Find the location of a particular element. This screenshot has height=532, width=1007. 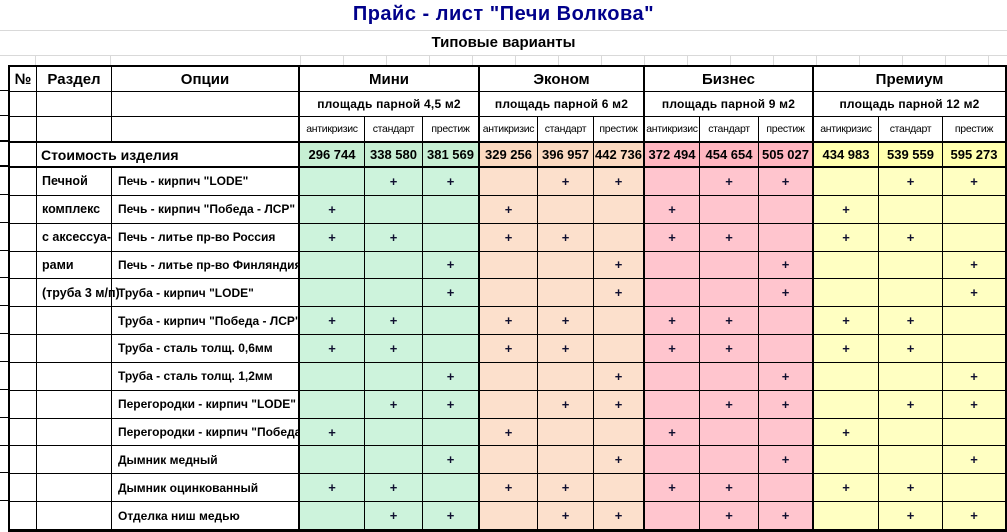

price-cell: 372 494 is located at coordinates (672, 155).